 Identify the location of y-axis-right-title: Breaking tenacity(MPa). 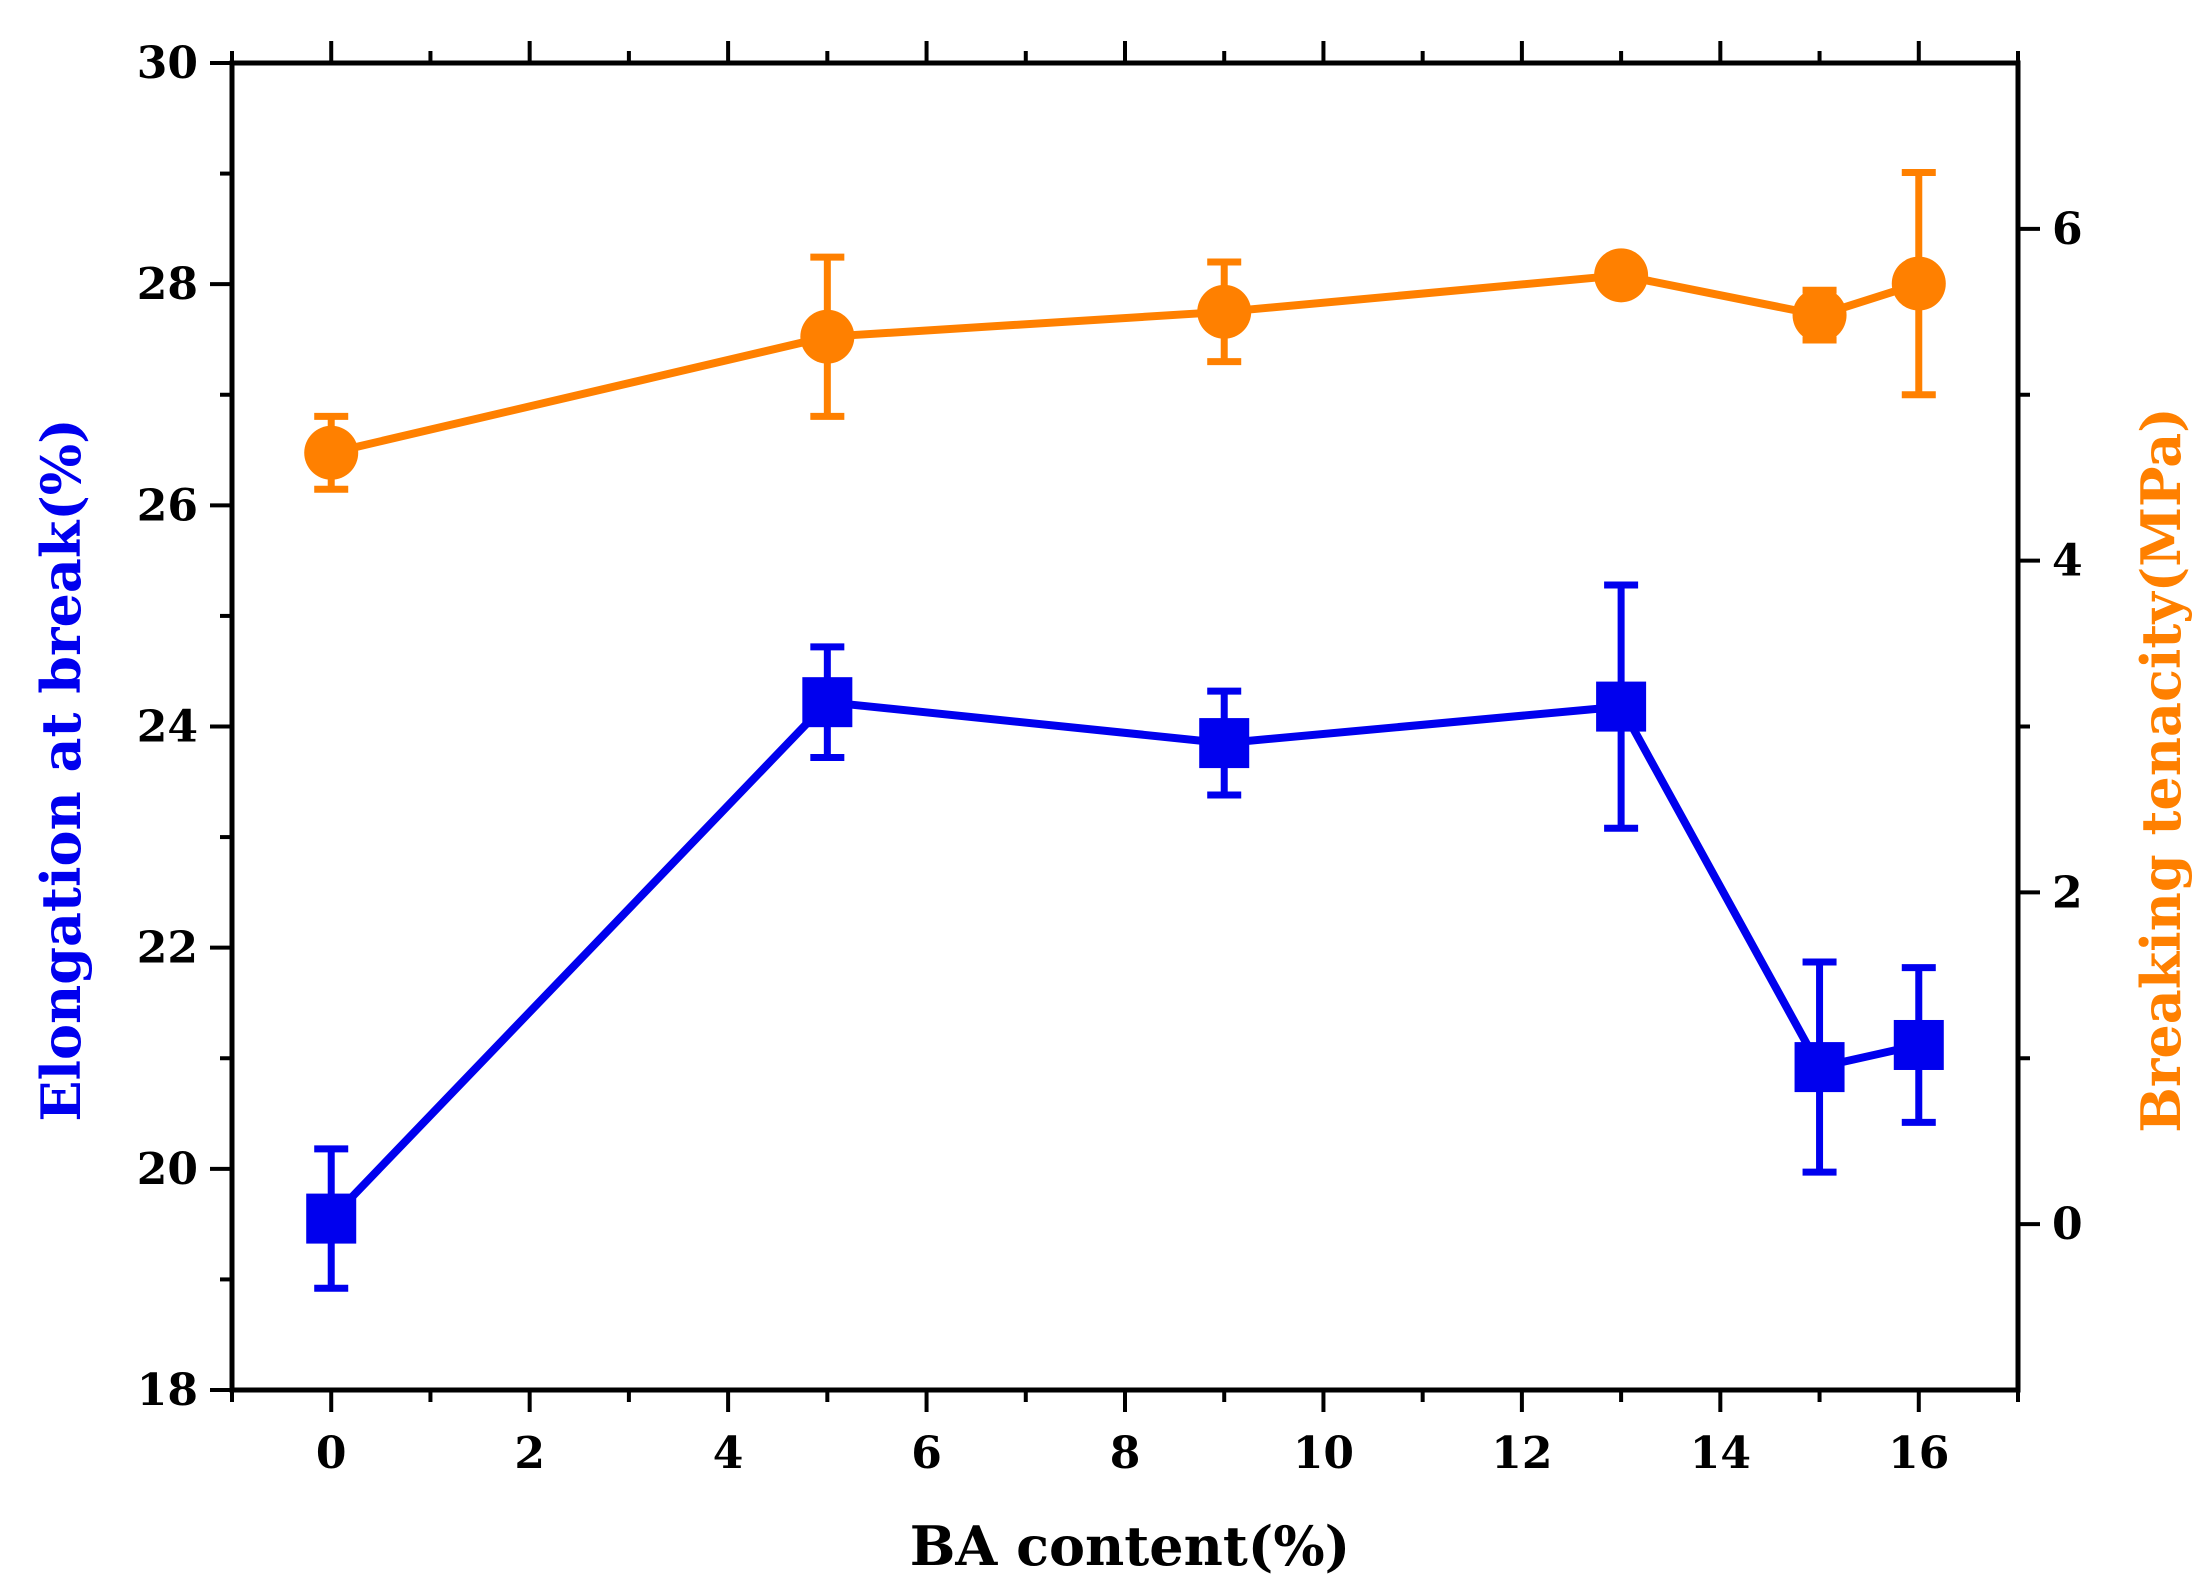
(2161, 769).